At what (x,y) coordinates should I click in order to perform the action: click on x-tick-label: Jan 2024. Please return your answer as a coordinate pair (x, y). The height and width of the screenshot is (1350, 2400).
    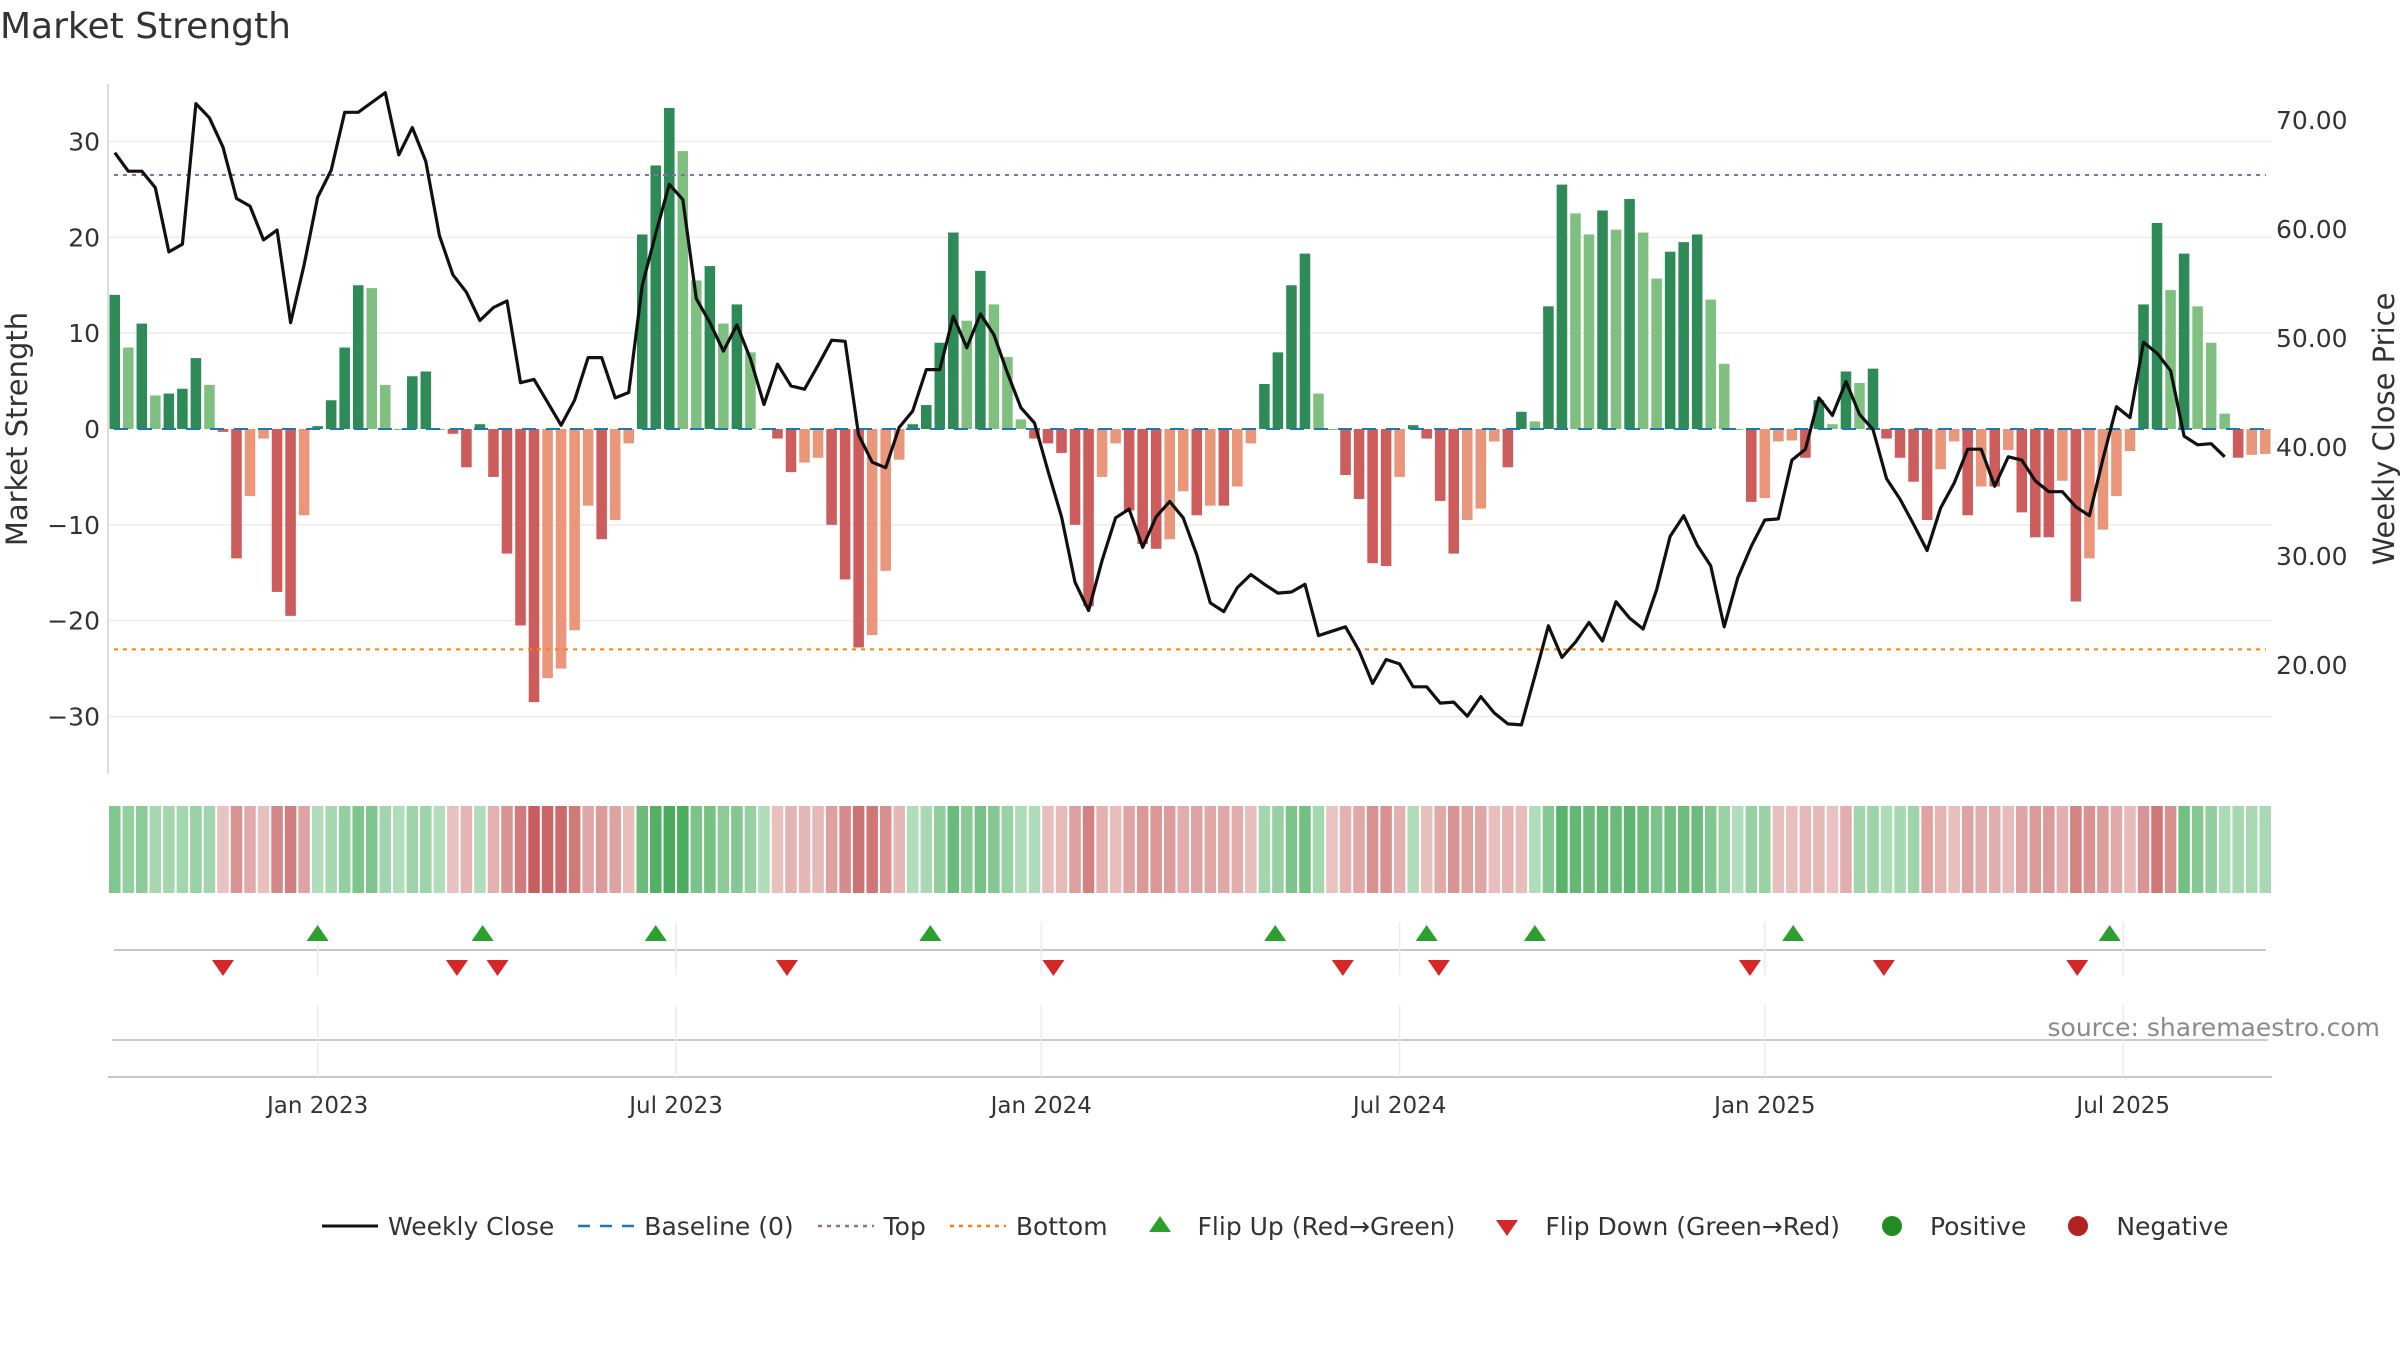
    Looking at the image, I should click on (1040, 1106).